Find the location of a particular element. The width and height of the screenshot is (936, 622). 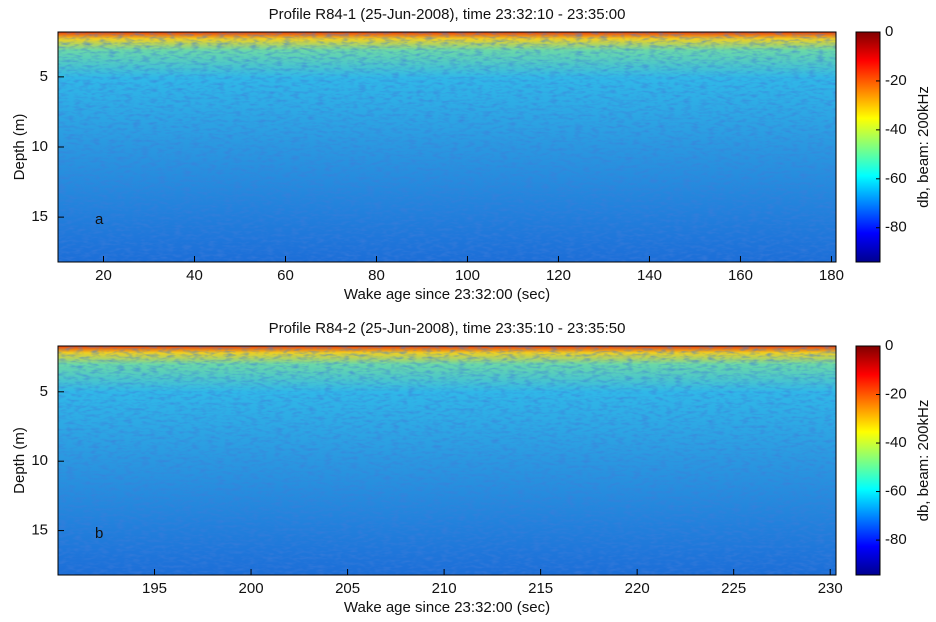

x-tick-label: 120 is located at coordinates (558, 275).